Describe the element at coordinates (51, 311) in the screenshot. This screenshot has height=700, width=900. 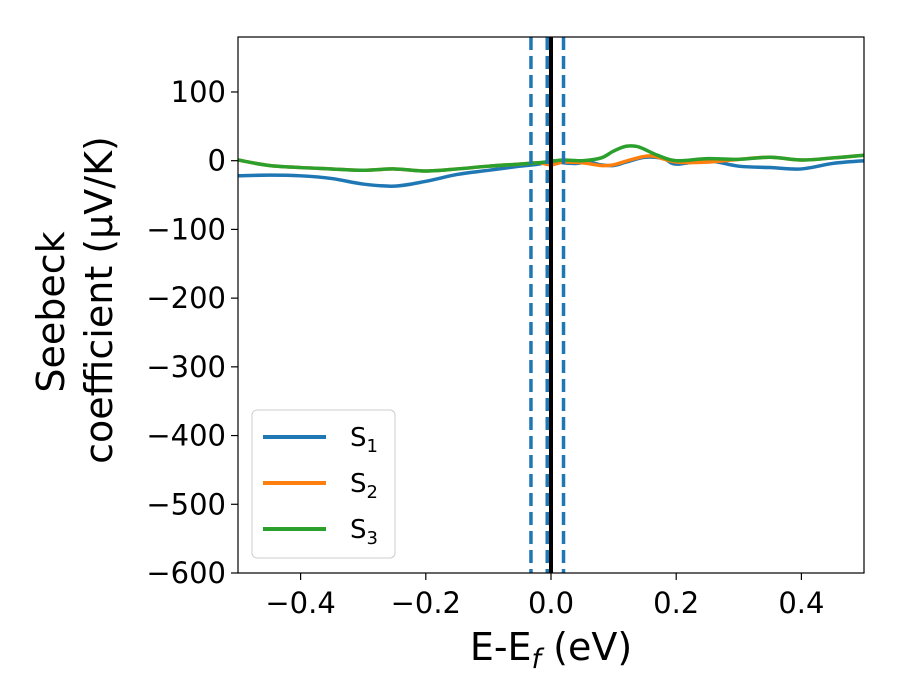
I see `y-axis-label-line1: Seebeck` at that location.